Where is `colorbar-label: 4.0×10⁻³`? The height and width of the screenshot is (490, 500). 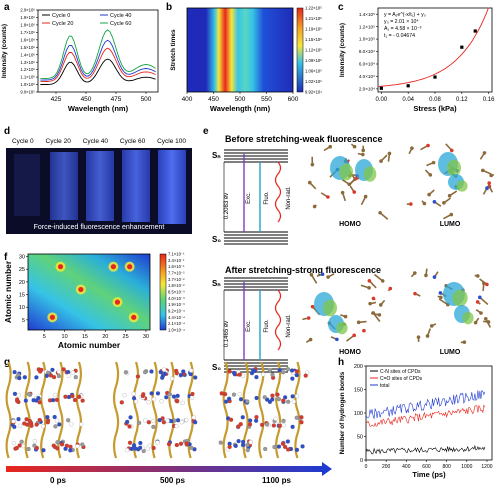
colorbar-label: 4.0×10⁻³ is located at coordinates (176, 298).